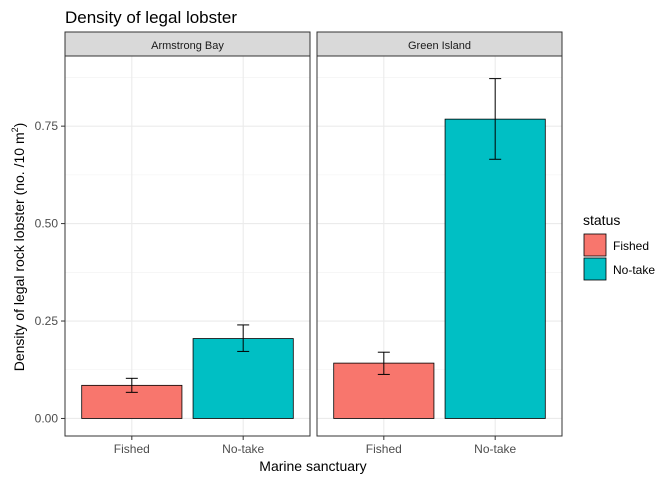 The width and height of the screenshot is (672, 480). What do you see at coordinates (47, 224) in the screenshot?
I see `y-tick-label: 0.50` at bounding box center [47, 224].